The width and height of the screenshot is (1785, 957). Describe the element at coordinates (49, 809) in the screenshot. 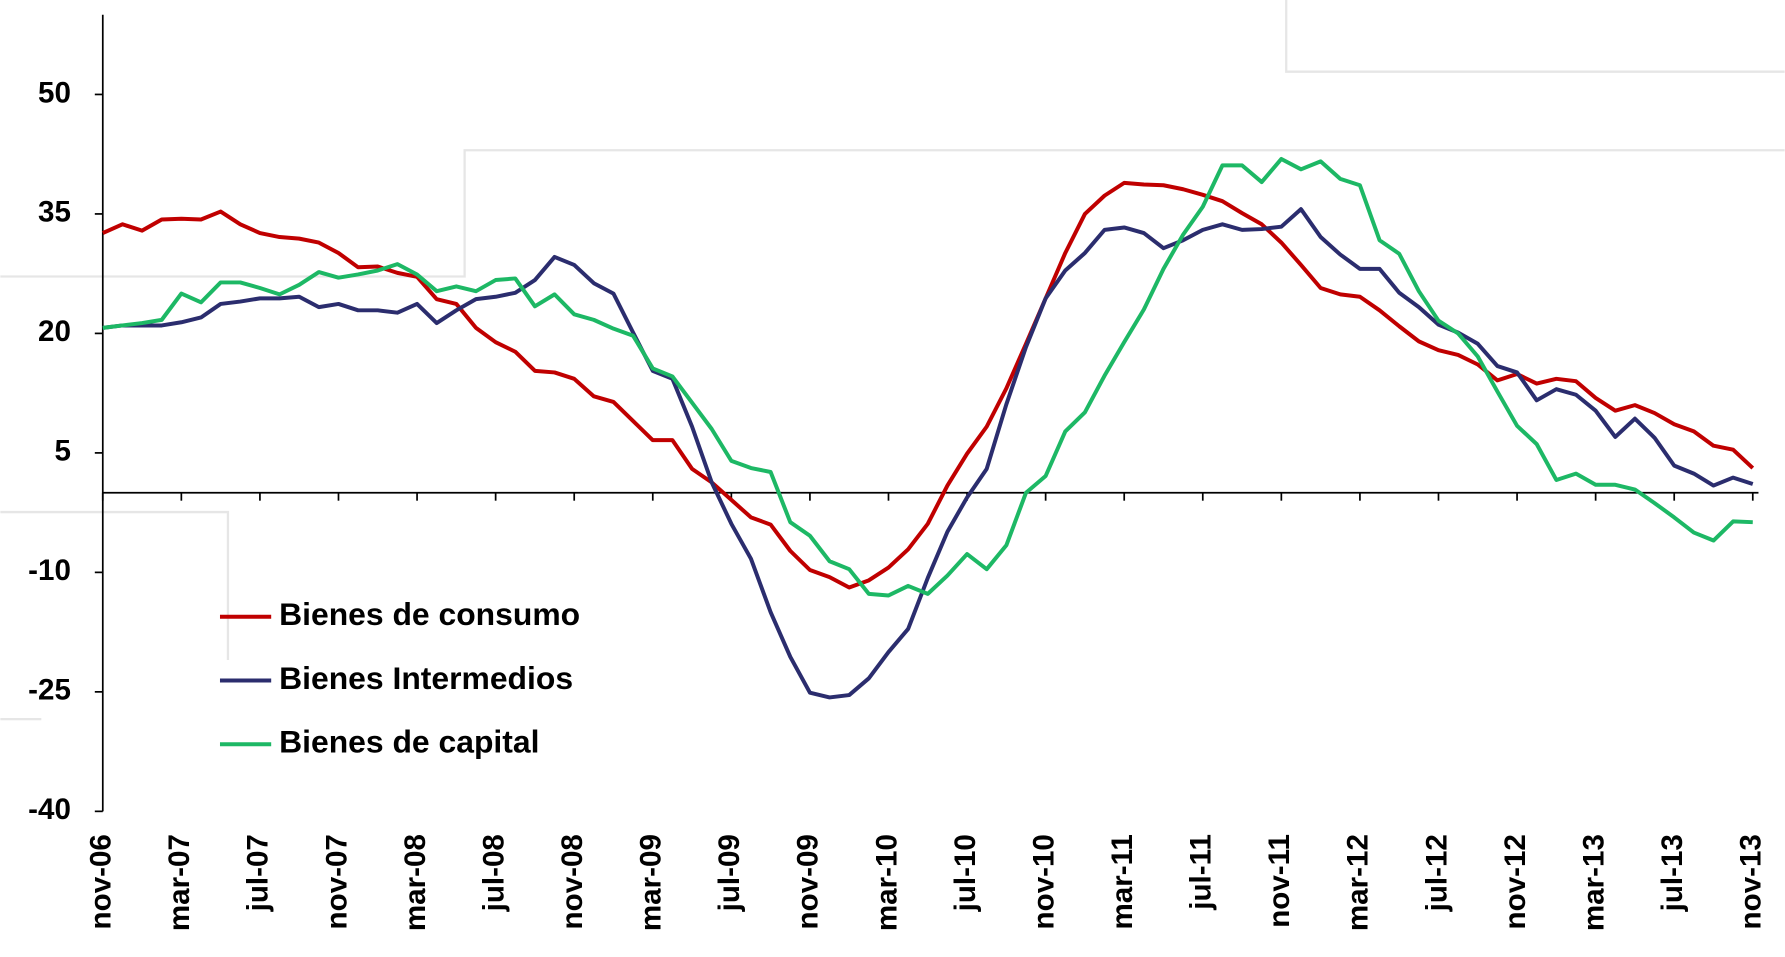

I see `y-tick-label: -40` at that location.